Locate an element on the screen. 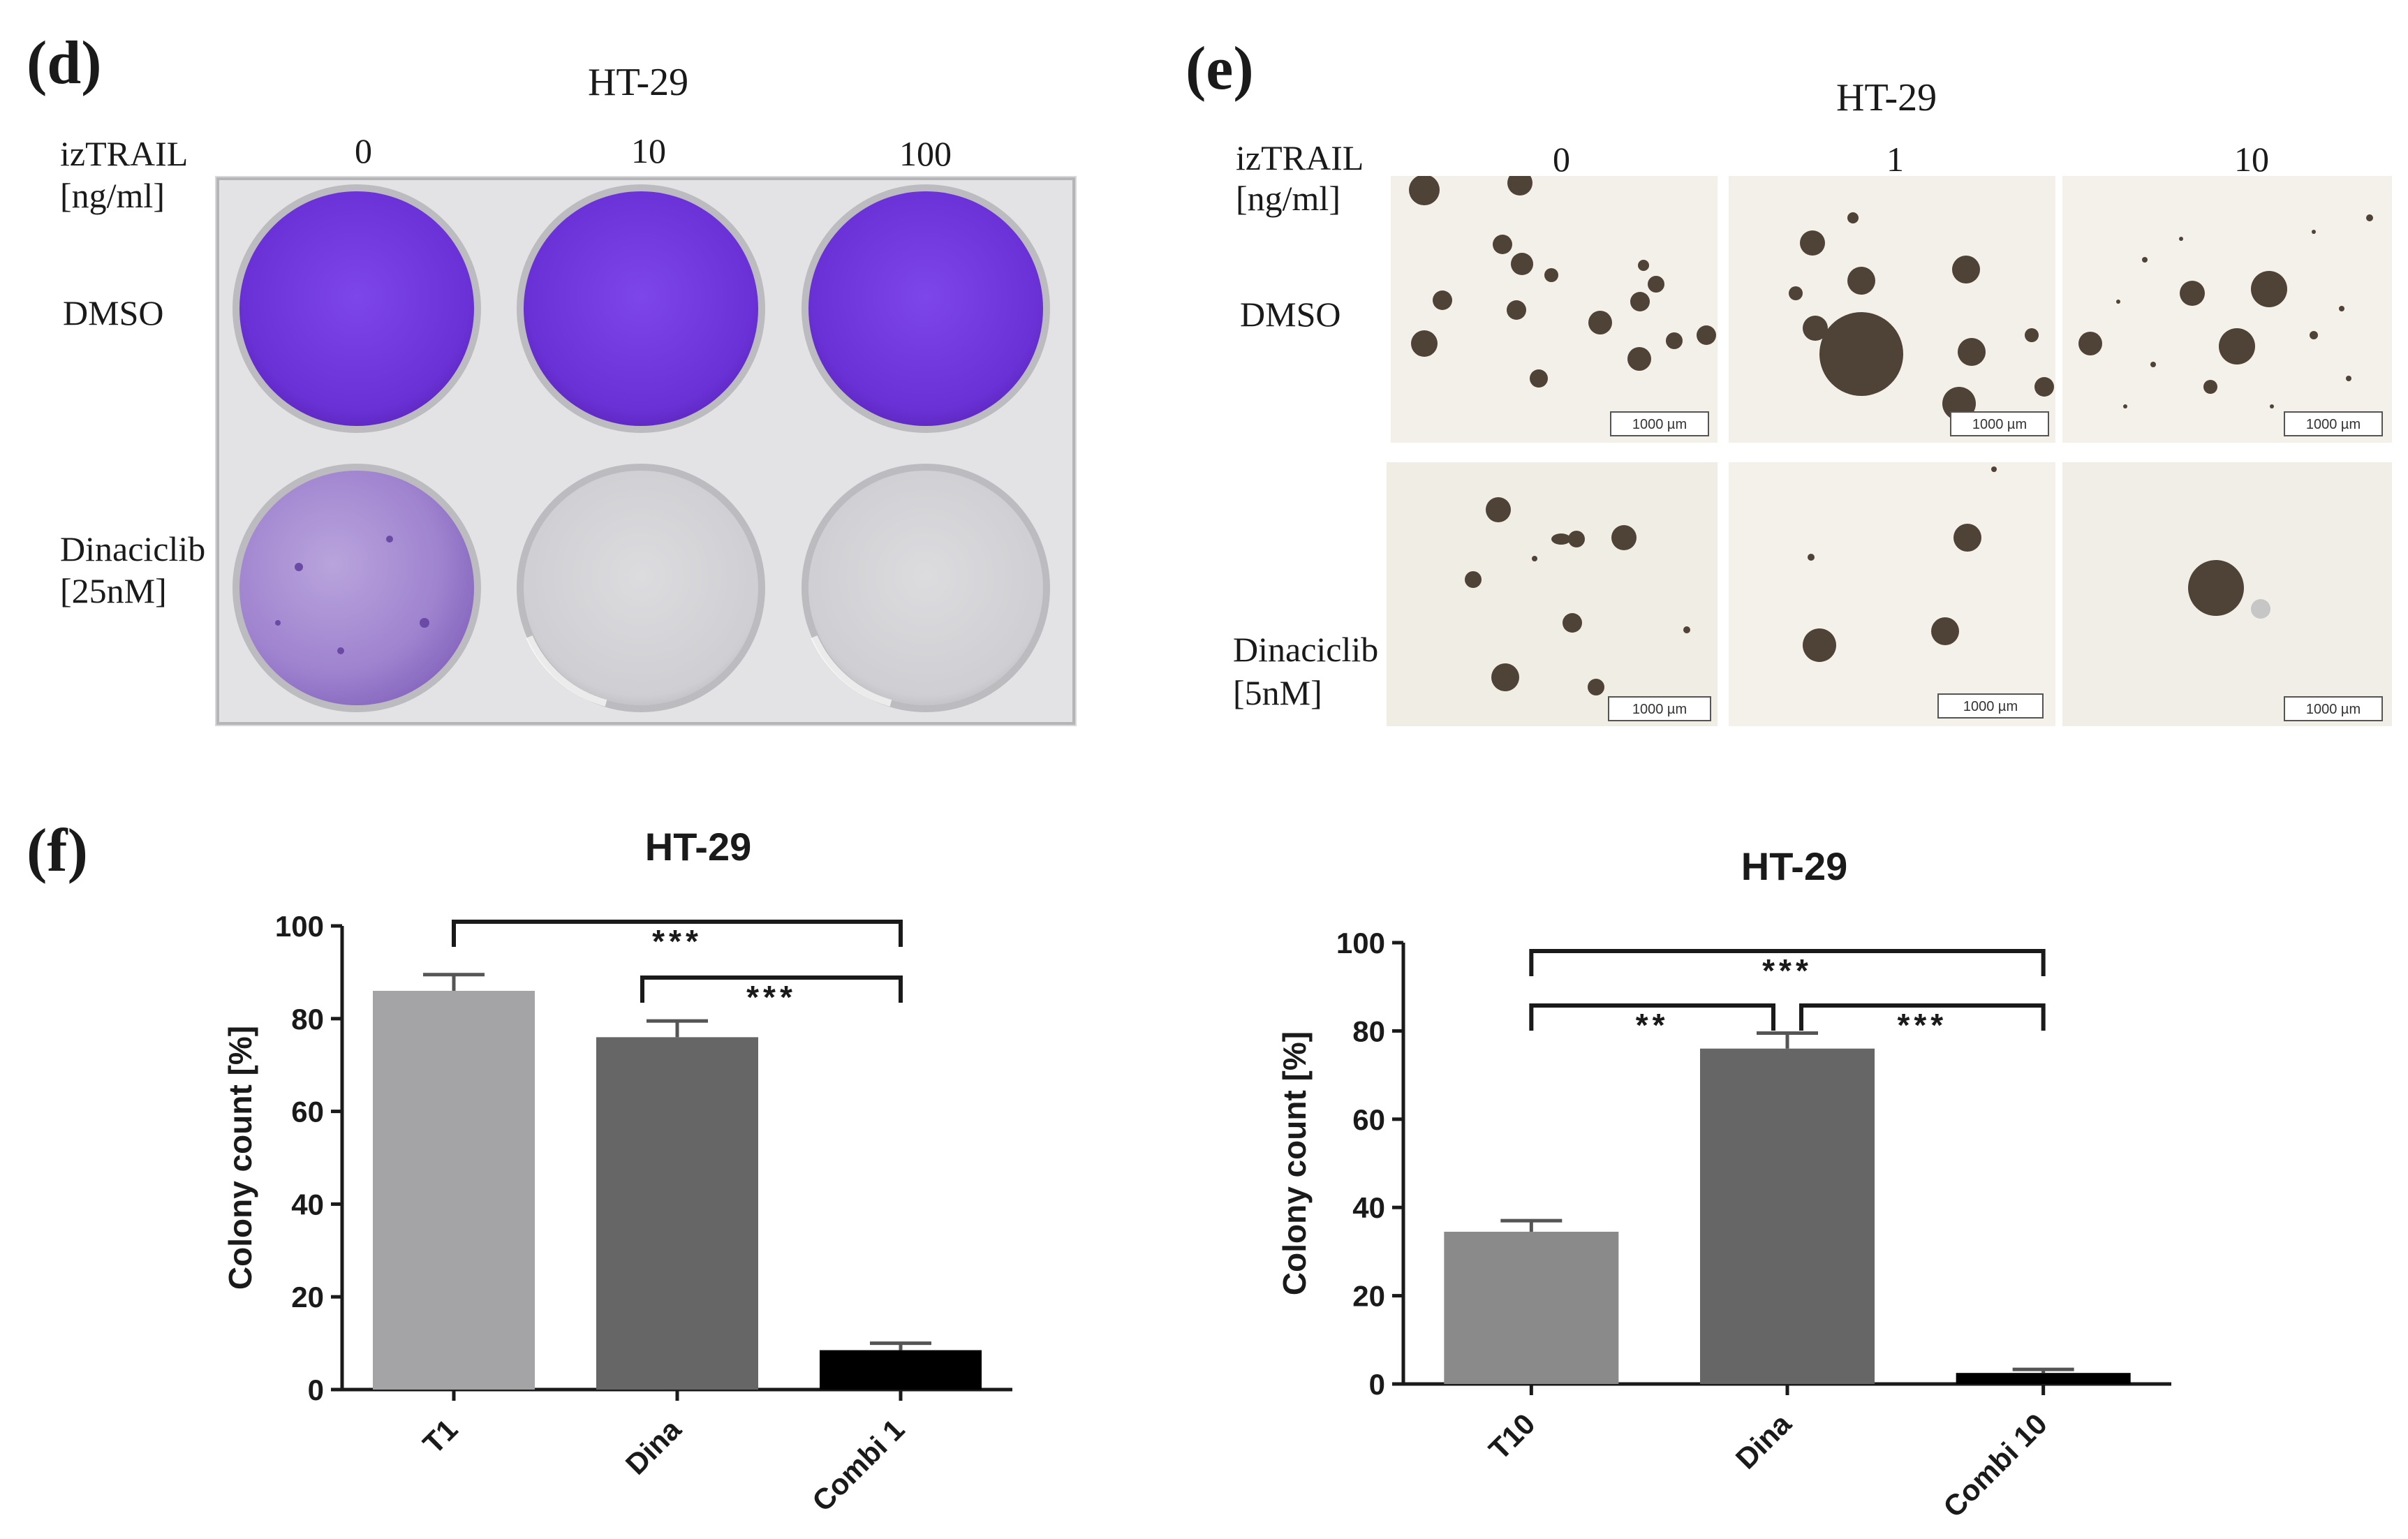  micrograph-dinaciclib-0: 1000 µm is located at coordinates (1552, 594).